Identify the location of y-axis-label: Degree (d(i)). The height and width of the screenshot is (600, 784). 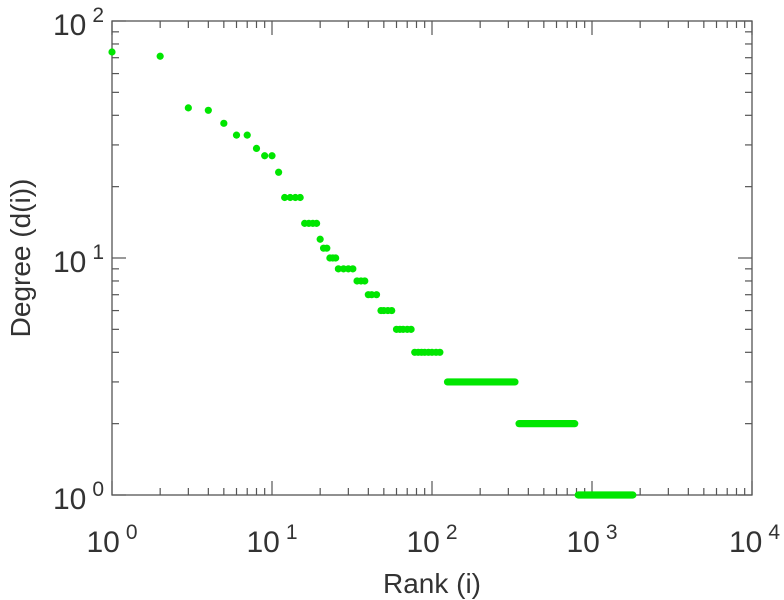
(20, 258).